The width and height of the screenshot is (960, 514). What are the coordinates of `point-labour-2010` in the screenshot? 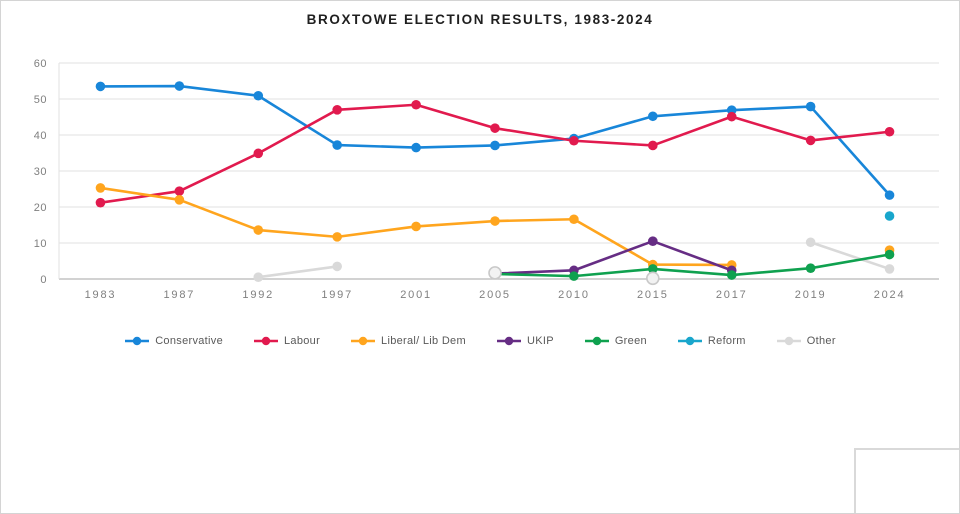 It's located at (574, 140).